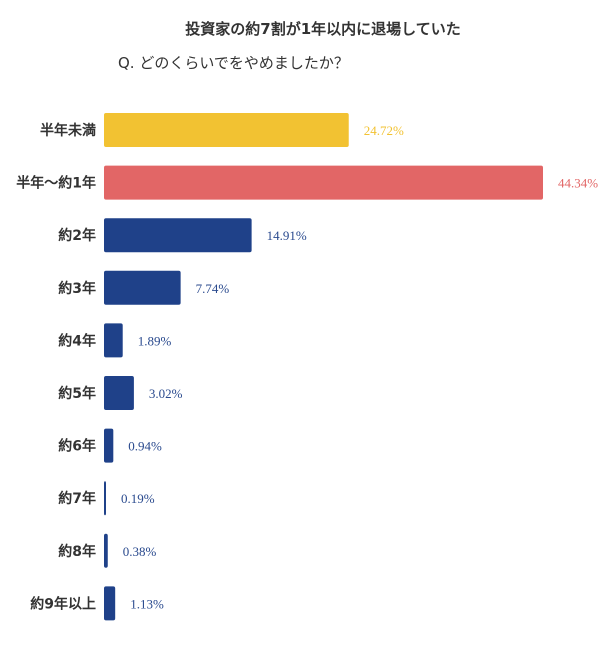 The height and width of the screenshot is (649, 616). Describe the element at coordinates (68, 130) in the screenshot. I see `category-label: 半年未満` at that location.